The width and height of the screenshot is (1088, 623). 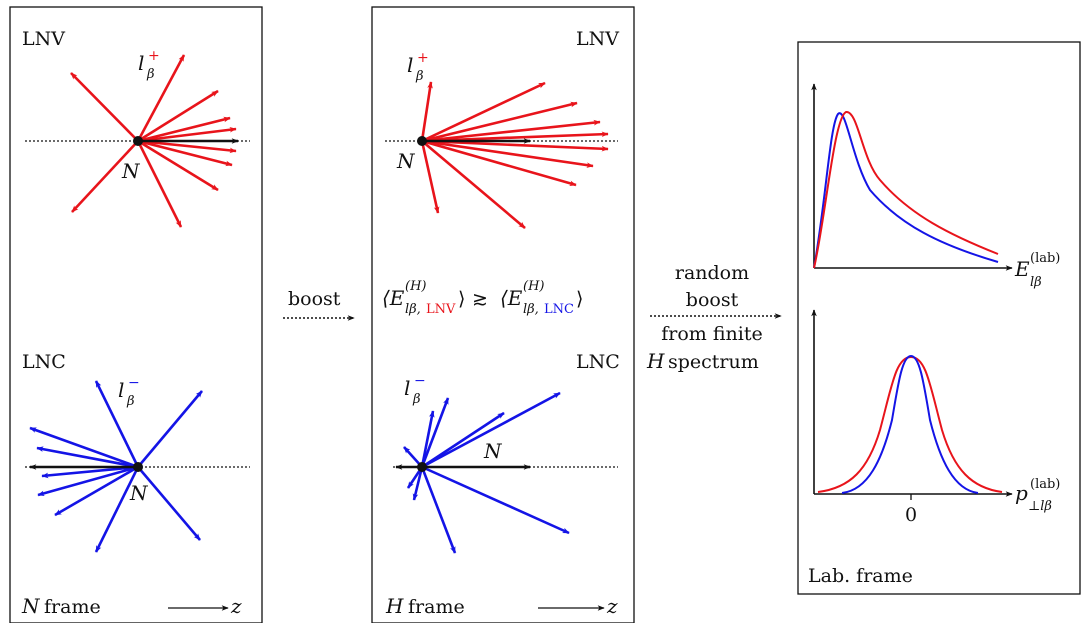 I want to click on random-boost-line4: H spectrum, so click(x=702, y=361).